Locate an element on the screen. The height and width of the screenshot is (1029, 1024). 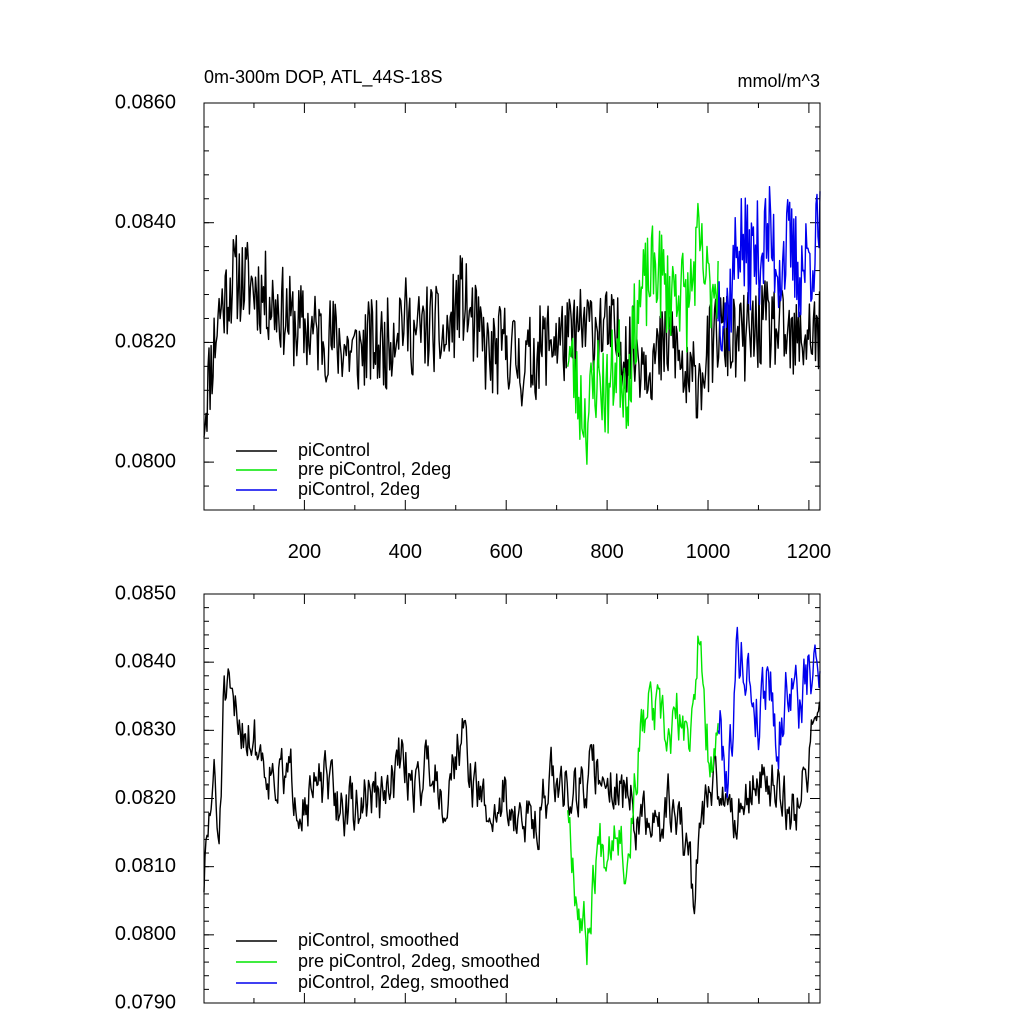
top-chart-title: 0m-300m DOP, ATL_44S-18S is located at coordinates (323, 77).